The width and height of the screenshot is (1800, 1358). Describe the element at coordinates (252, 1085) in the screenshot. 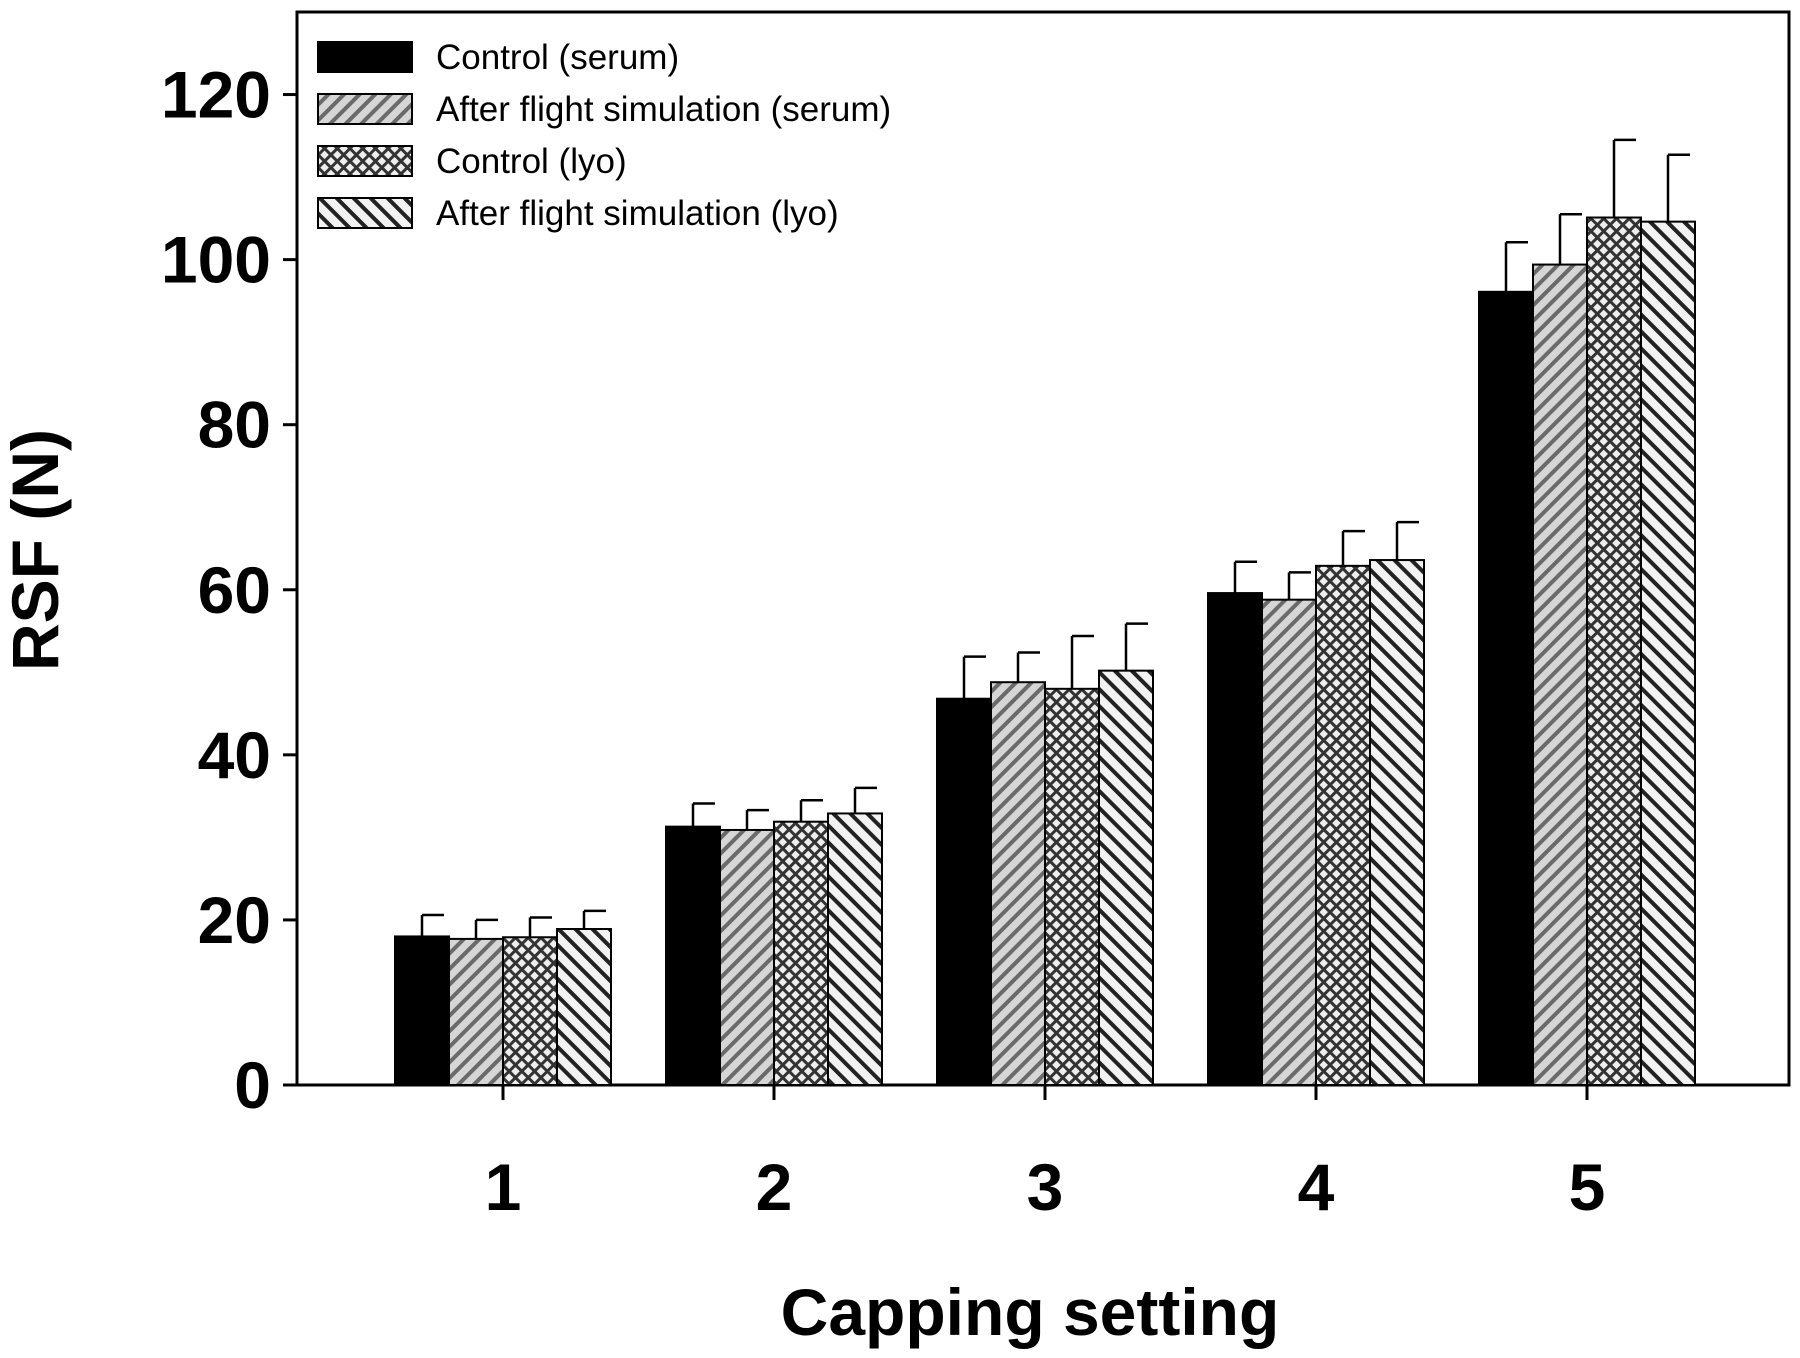

I see `y-tick-label: 0` at that location.